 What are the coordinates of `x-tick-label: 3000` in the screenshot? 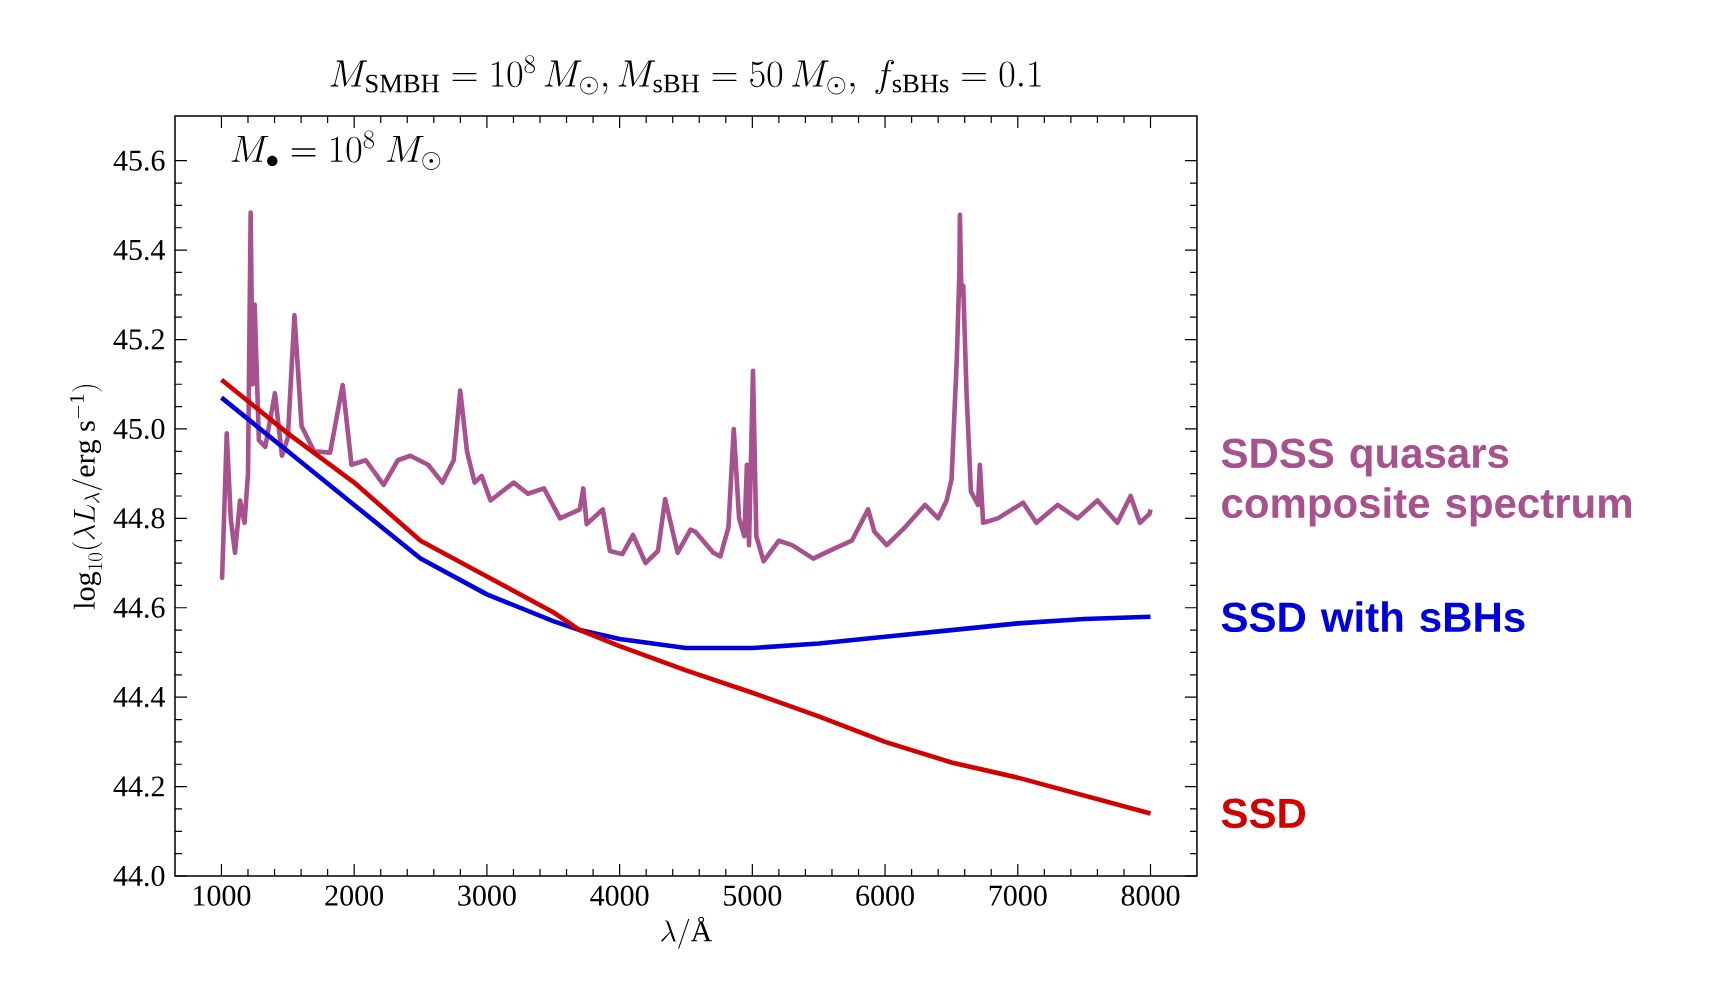 It's located at (487, 895).